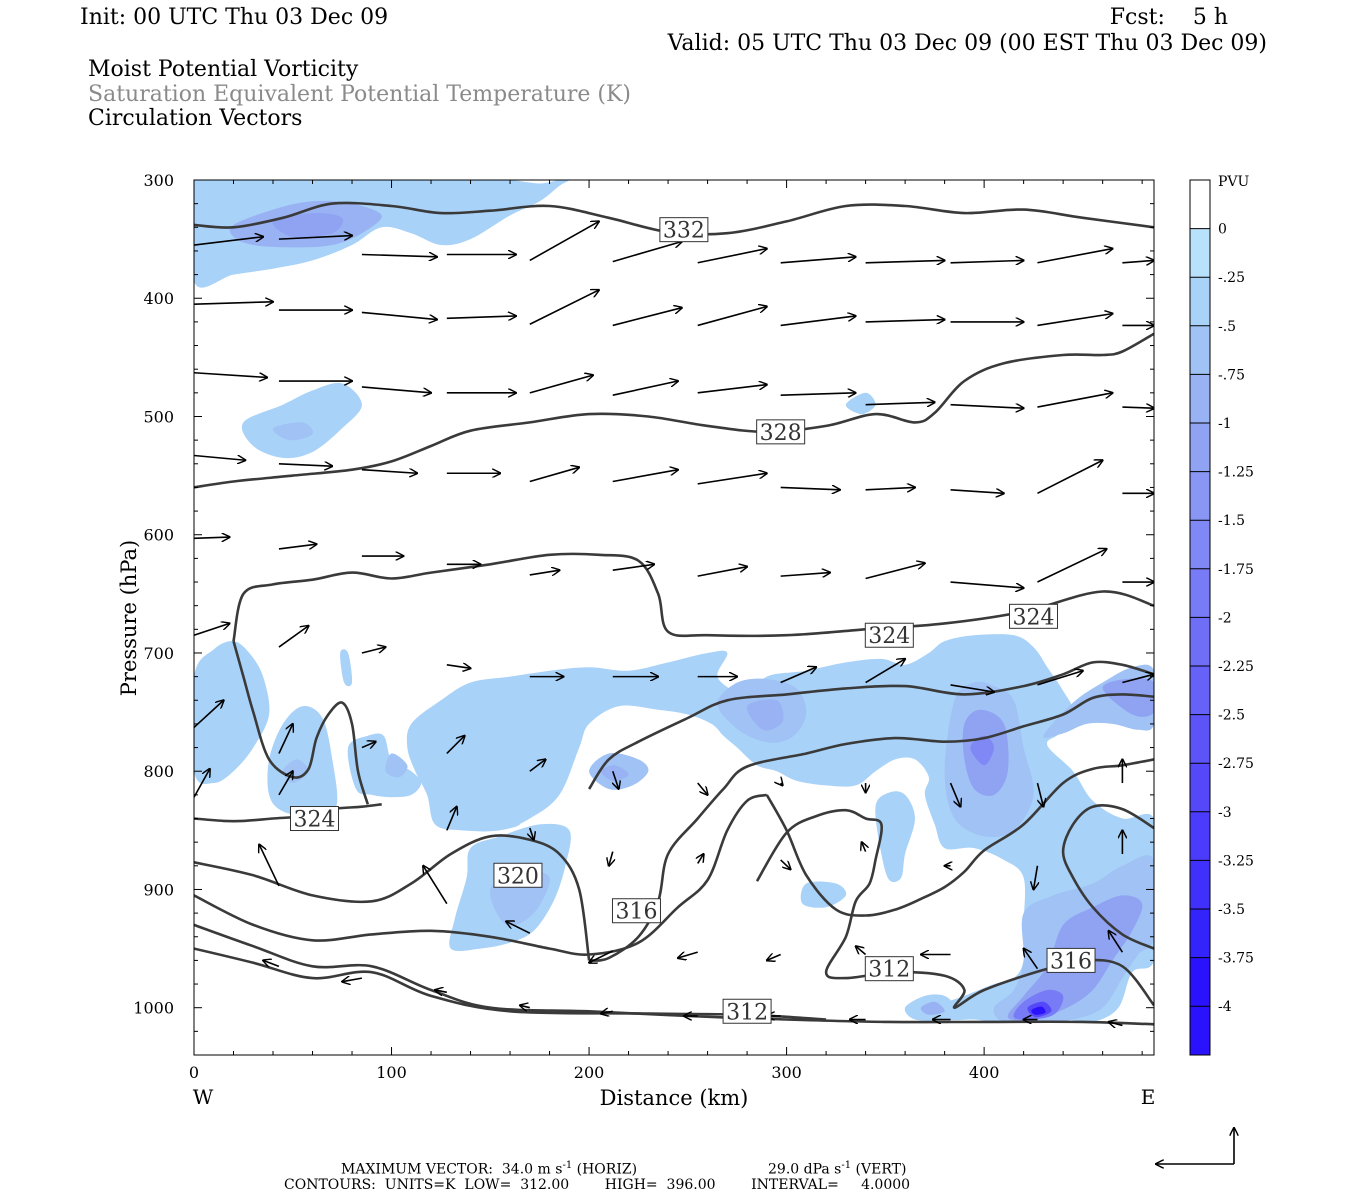  I want to click on colorbar-label: -1.5, so click(1231, 521).